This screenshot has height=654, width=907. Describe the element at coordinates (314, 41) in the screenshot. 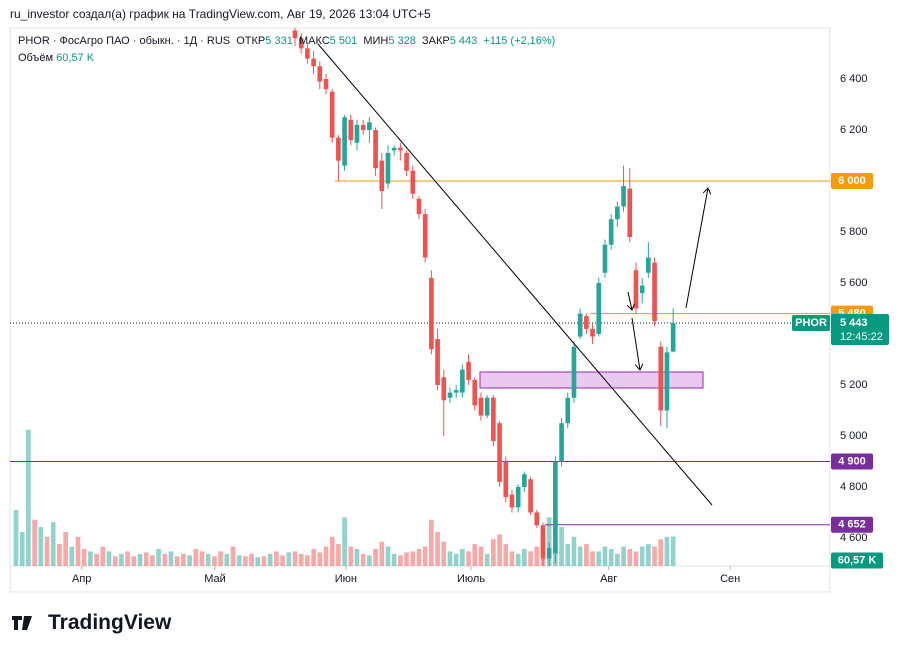

I see `label: МАКС` at that location.